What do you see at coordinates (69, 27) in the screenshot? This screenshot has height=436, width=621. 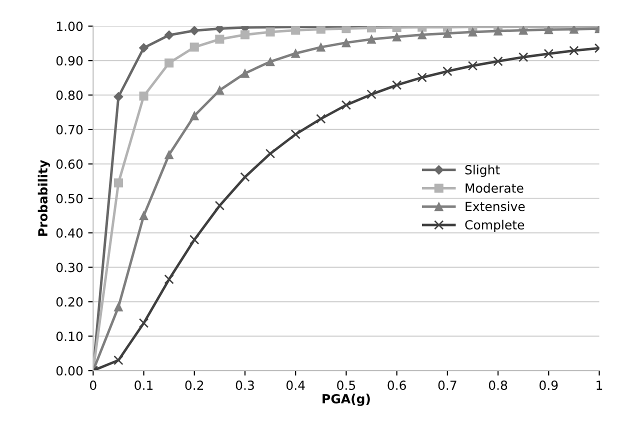 I see `y-tick-label: 1.00` at bounding box center [69, 27].